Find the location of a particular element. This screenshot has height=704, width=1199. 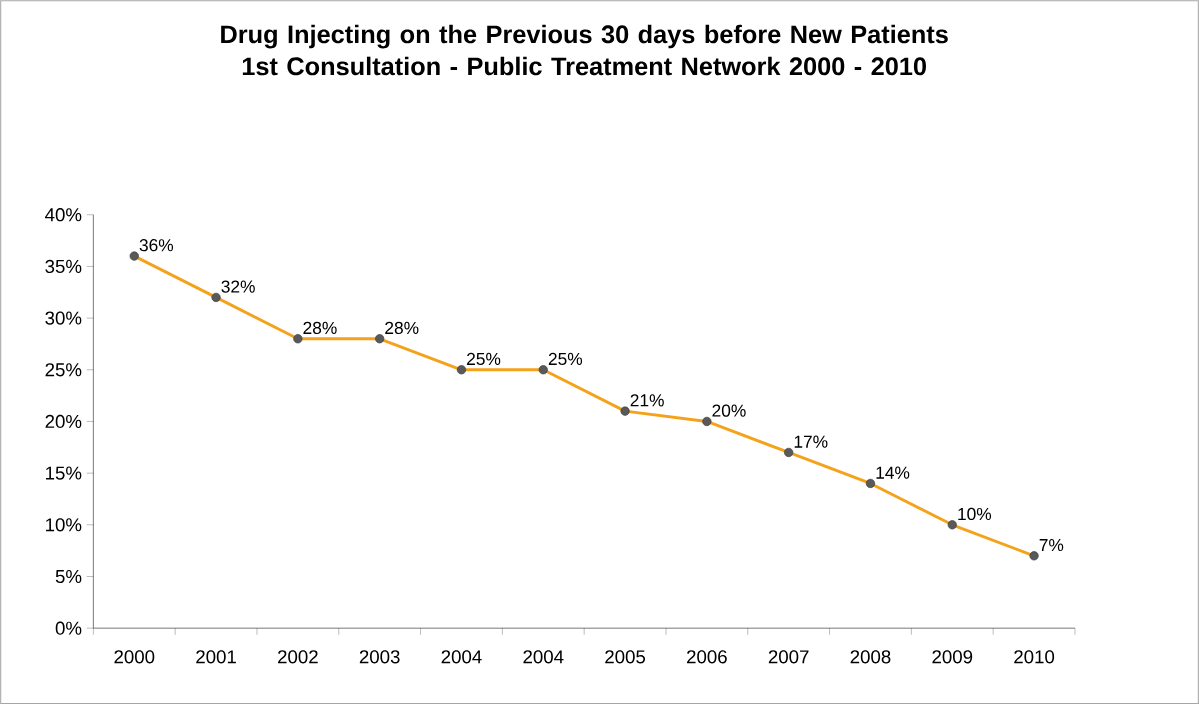

data-label: 32% is located at coordinates (238, 286).